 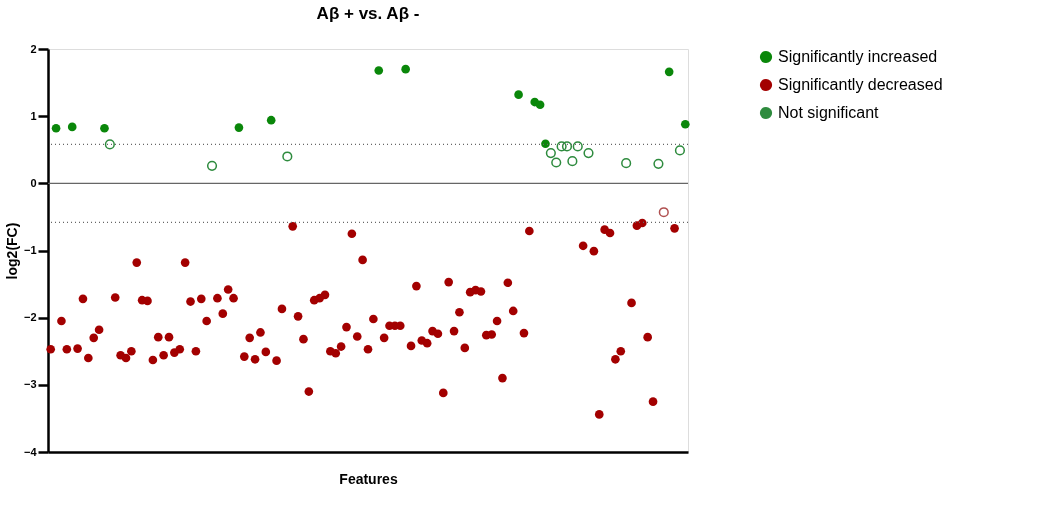 What do you see at coordinates (860, 84) in the screenshot?
I see `legend-label: Significantly decreased` at bounding box center [860, 84].